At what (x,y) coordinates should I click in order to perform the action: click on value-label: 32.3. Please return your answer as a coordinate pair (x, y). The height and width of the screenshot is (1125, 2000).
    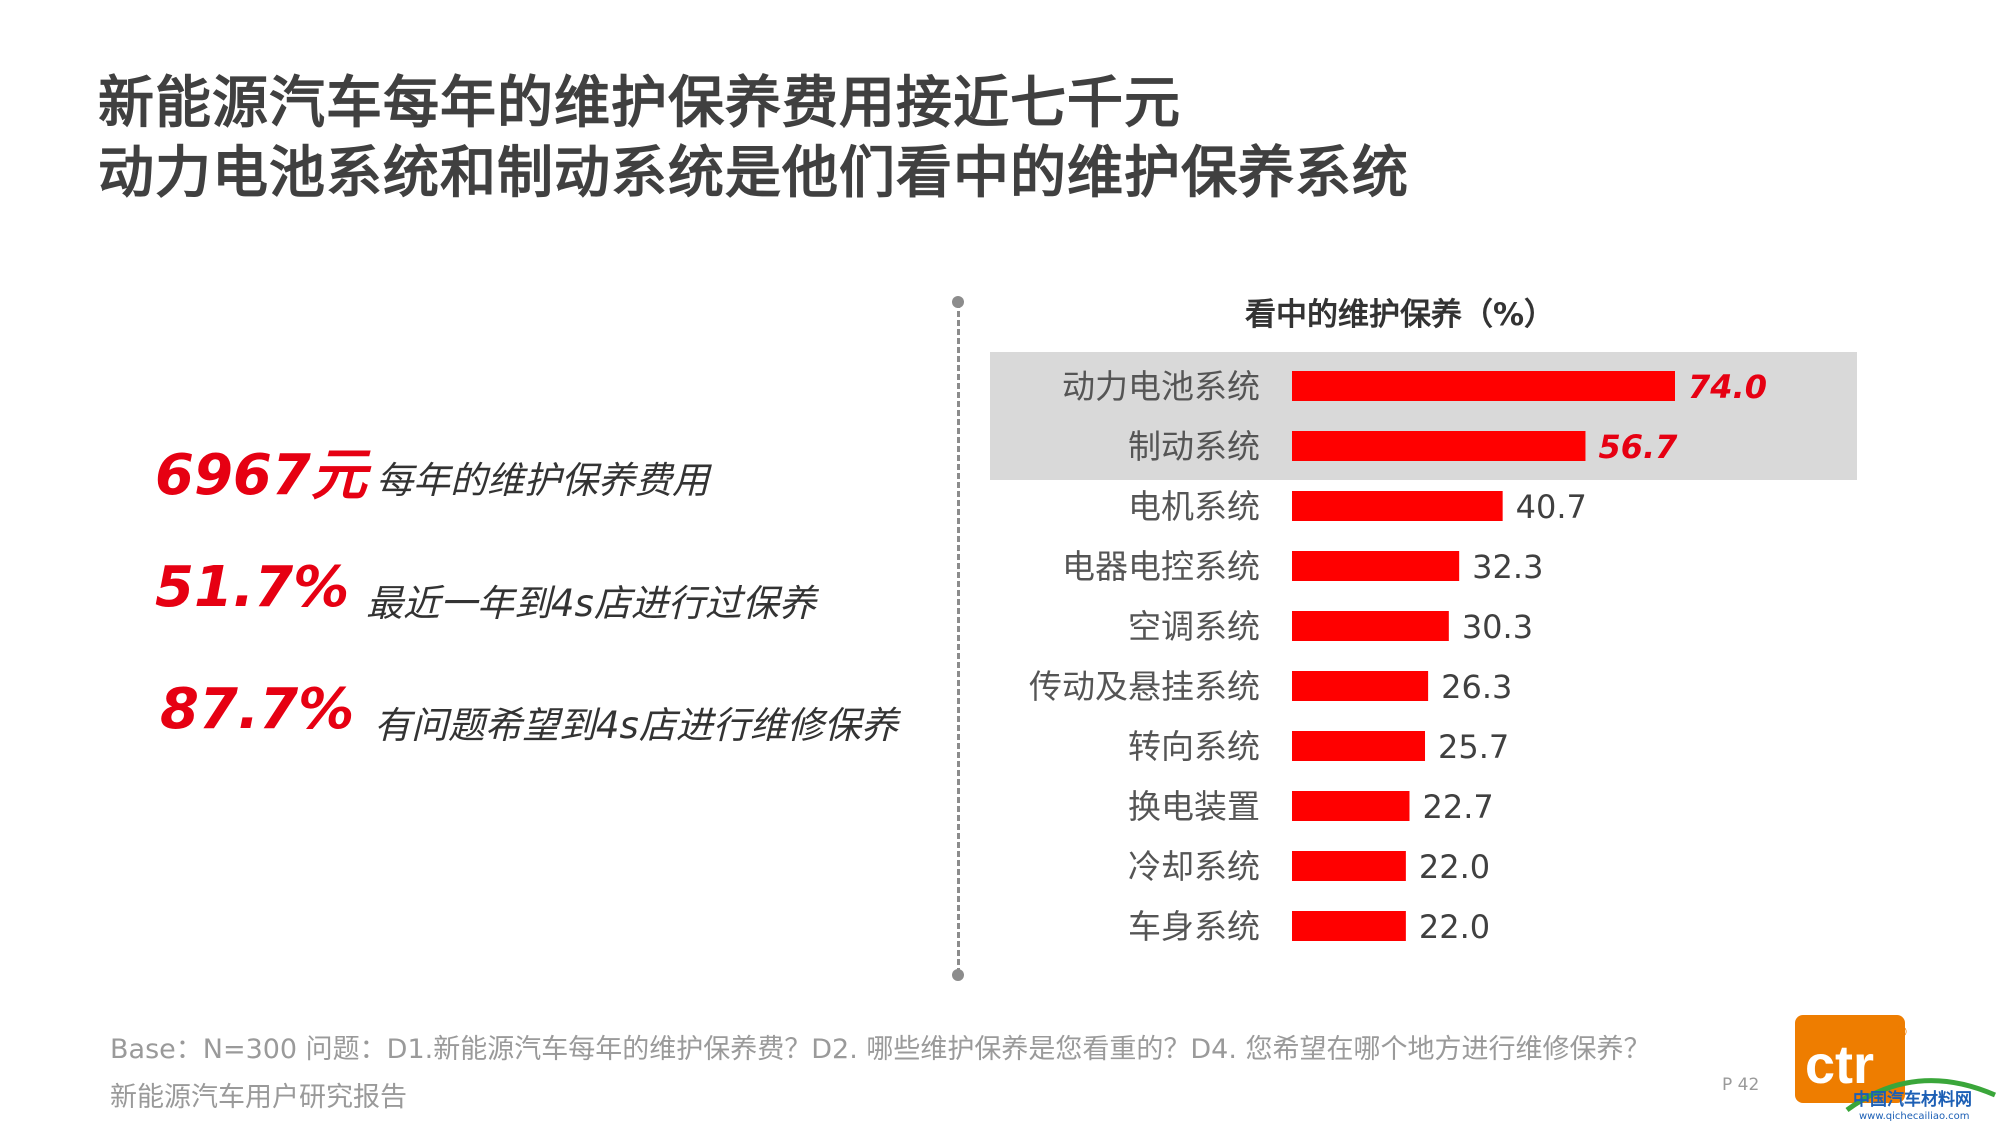
    Looking at the image, I should click on (1507, 567).